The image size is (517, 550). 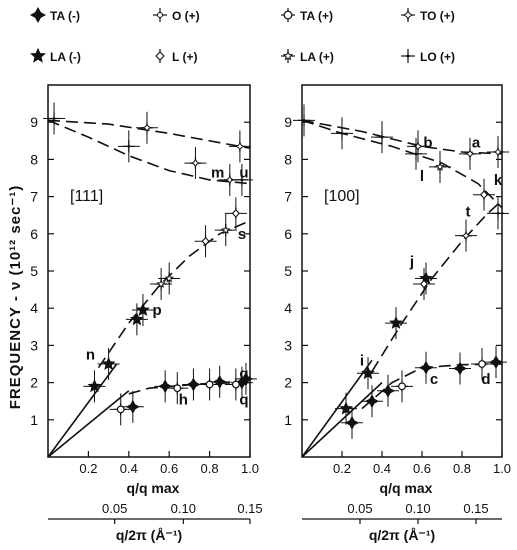 I want to click on point-label: g, so click(x=243, y=373).